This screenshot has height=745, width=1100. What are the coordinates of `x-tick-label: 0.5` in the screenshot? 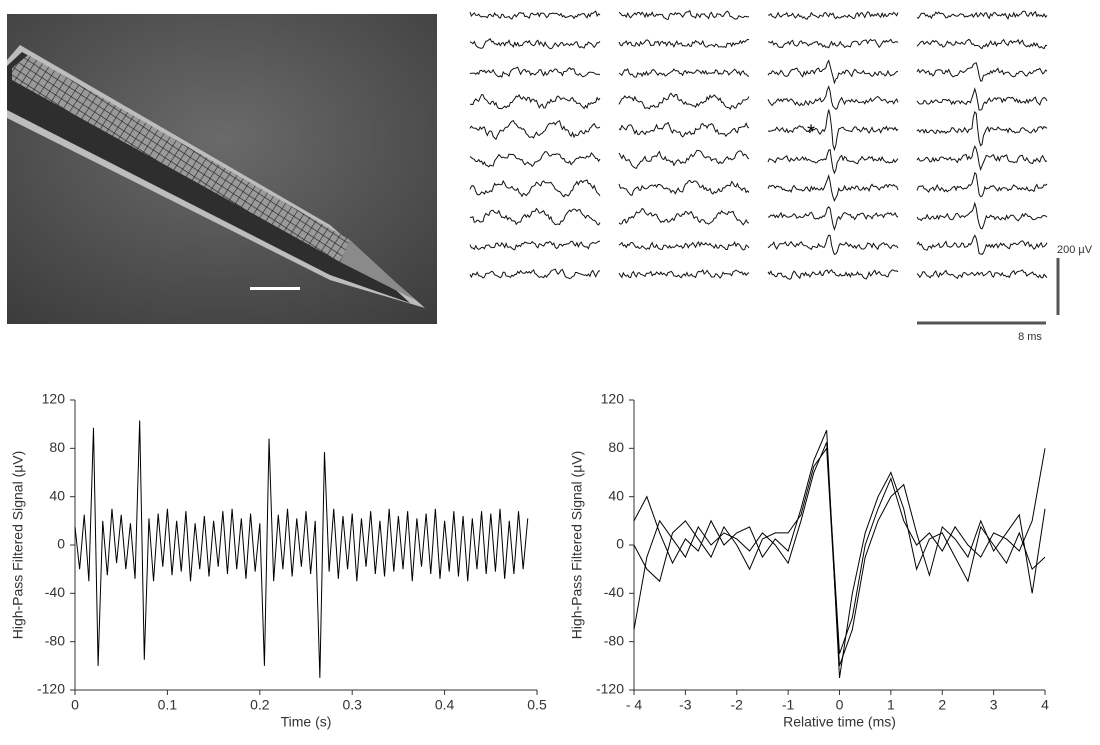 It's located at (537, 705).